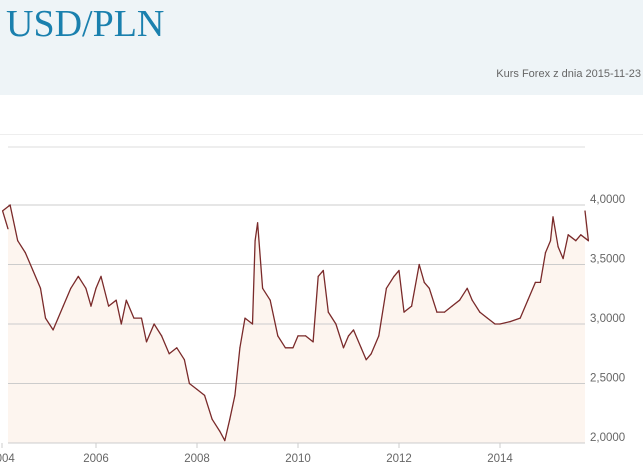  I want to click on y-tick-label: 3,5000, so click(607, 260).